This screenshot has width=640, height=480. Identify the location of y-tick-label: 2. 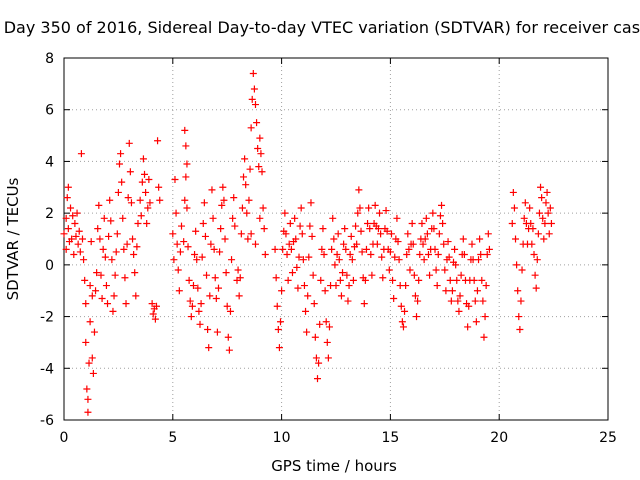
(49, 214).